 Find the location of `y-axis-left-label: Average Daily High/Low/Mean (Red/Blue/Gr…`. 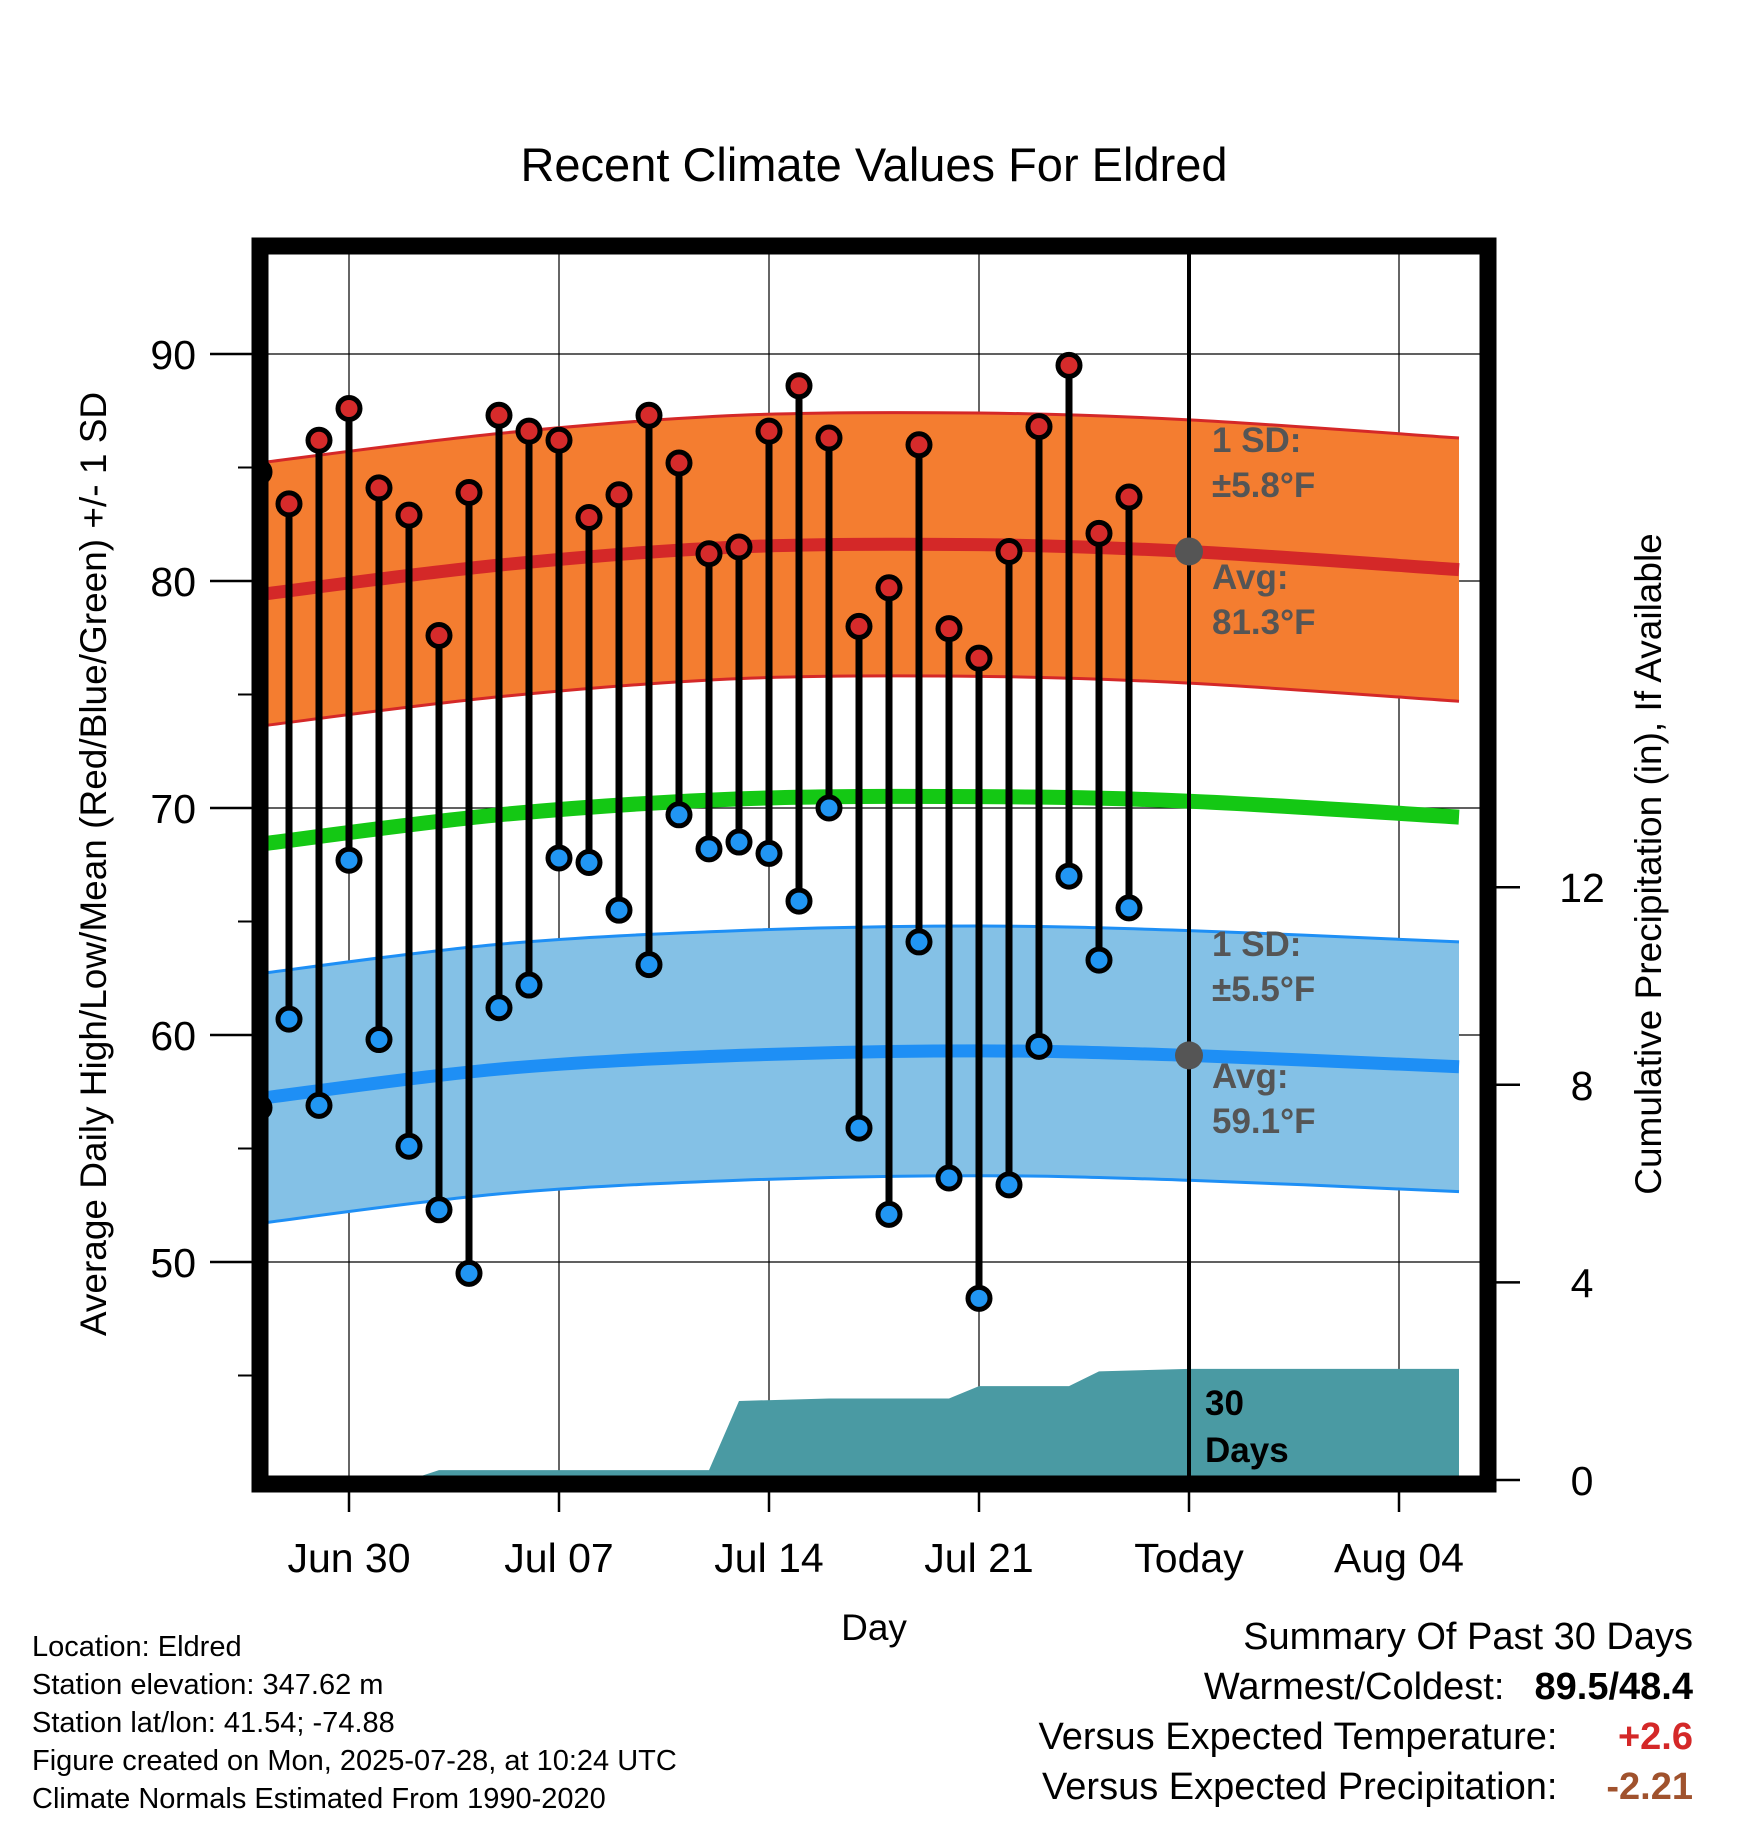

y-axis-left-label: Average Daily High/Low/Mean (Red/Blue/Gr… is located at coordinates (93, 864).